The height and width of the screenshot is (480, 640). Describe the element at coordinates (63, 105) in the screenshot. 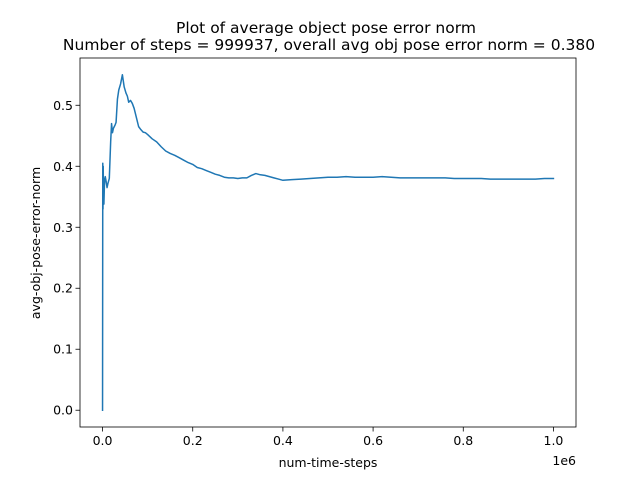

I see `y-tick-label-5: 0.5` at that location.